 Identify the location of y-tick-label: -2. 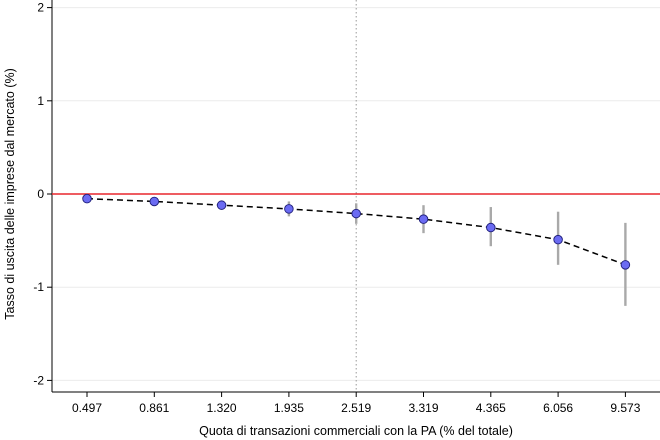
(38, 380).